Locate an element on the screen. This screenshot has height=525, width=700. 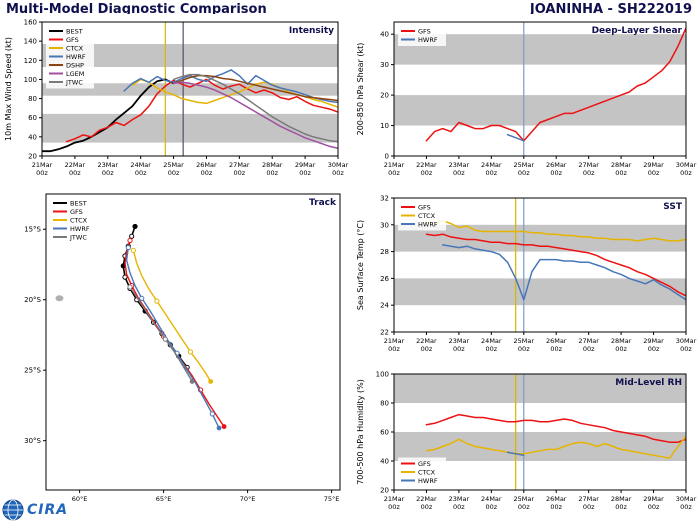
intensity-series-jtwc is located at coordinates (255, 108).